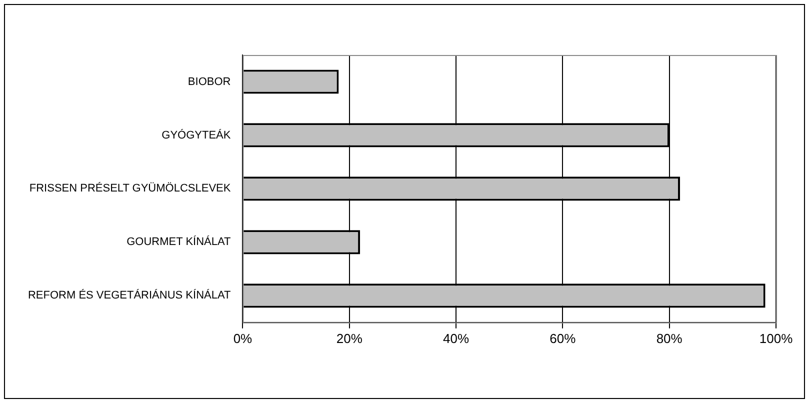  I want to click on x-tick-label: 40%, so click(456, 338).